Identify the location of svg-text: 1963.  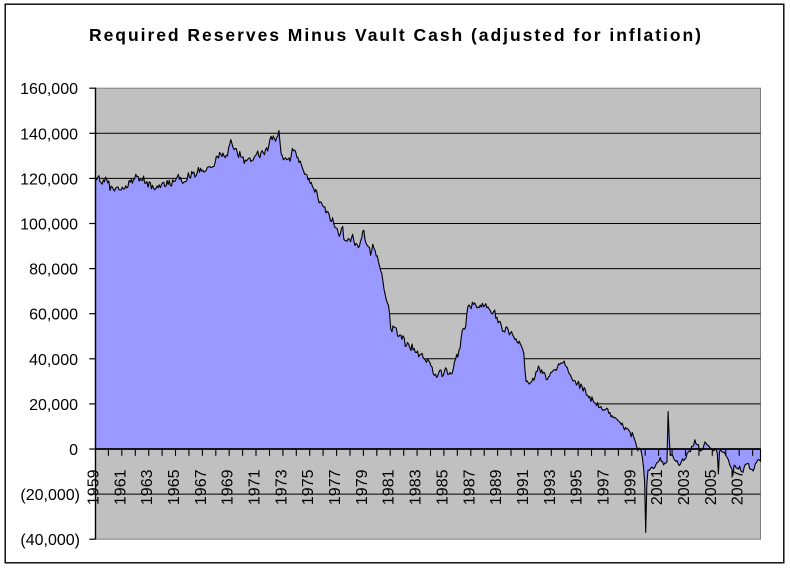
(147, 487).